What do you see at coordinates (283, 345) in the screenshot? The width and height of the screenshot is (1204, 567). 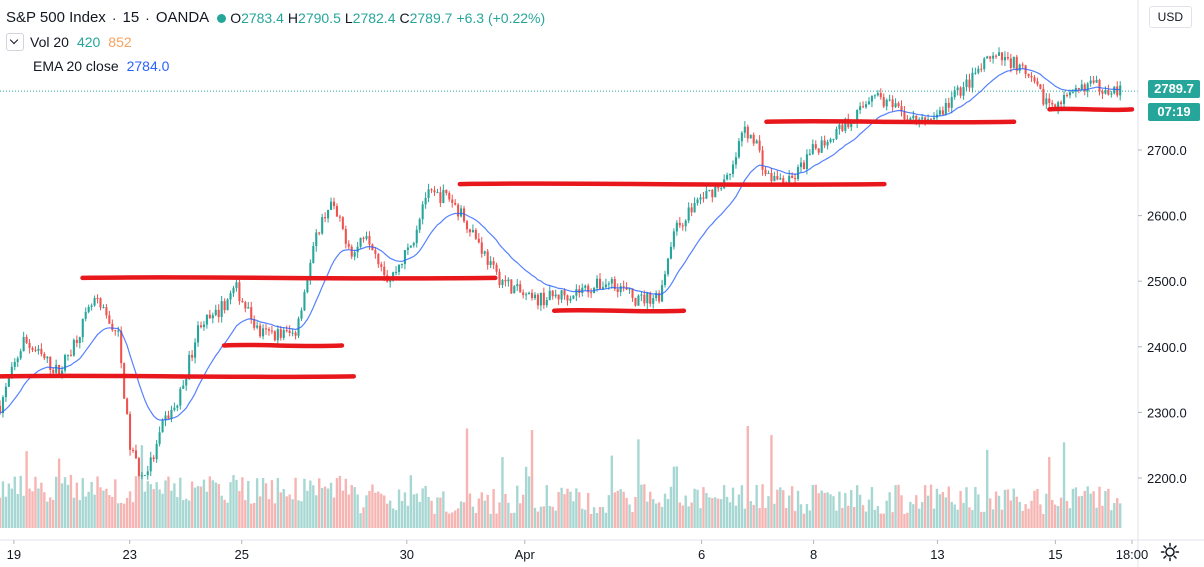 I see `level-line` at bounding box center [283, 345].